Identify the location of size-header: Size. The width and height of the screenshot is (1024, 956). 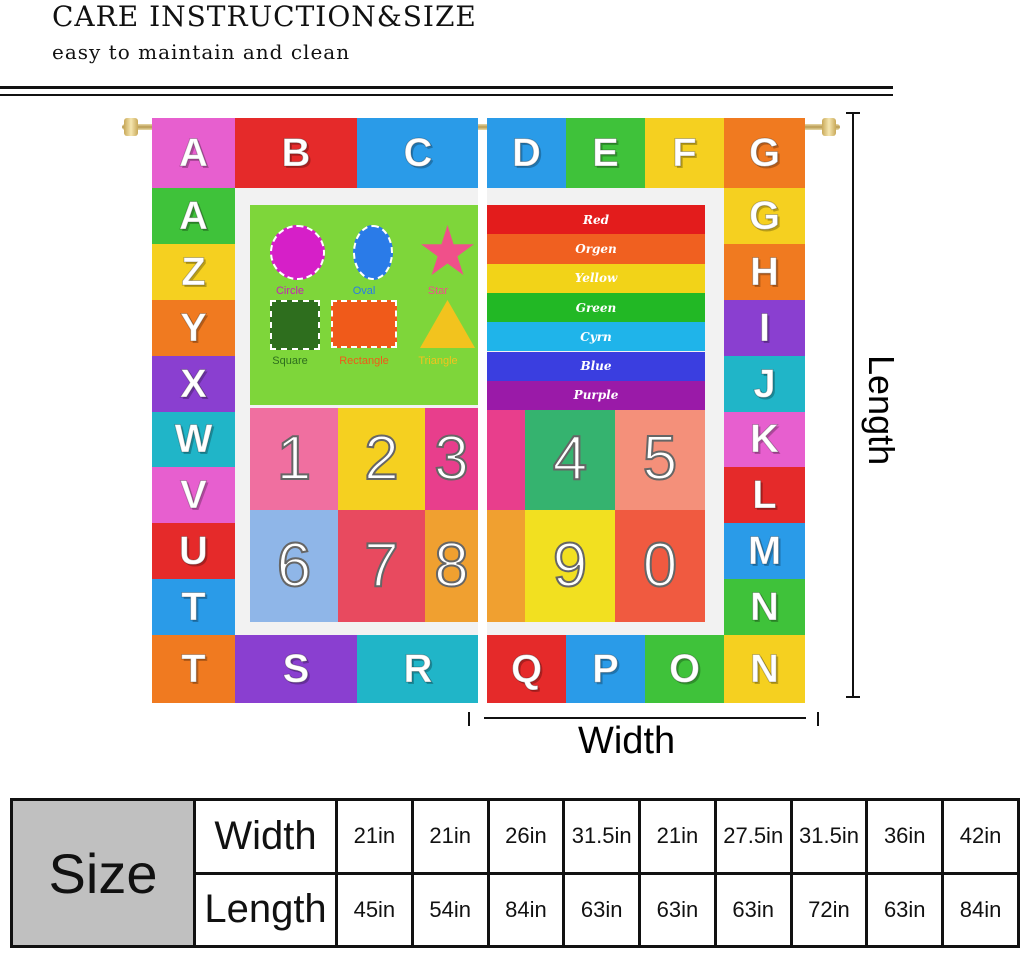
(103, 873).